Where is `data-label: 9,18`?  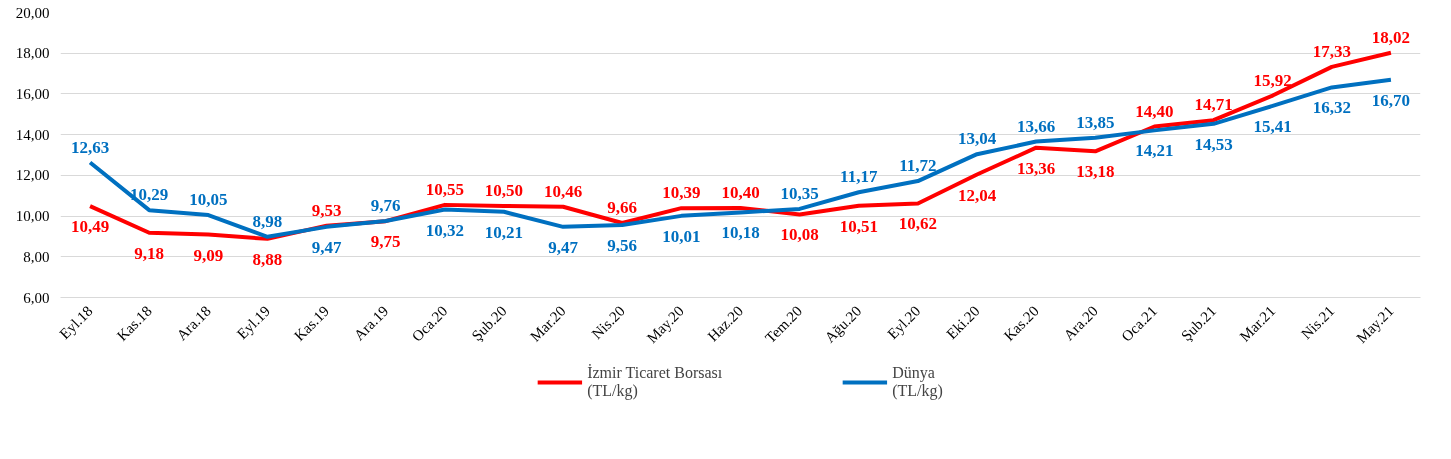
data-label: 9,18 is located at coordinates (149, 253).